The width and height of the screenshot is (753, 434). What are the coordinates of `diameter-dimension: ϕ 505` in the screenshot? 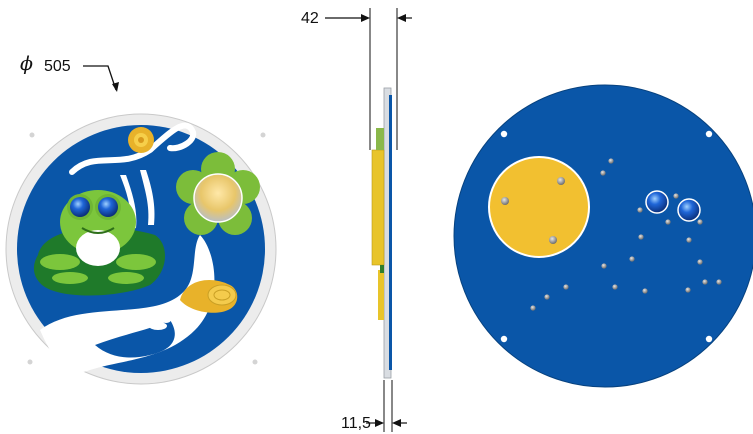 It's located at (69, 72).